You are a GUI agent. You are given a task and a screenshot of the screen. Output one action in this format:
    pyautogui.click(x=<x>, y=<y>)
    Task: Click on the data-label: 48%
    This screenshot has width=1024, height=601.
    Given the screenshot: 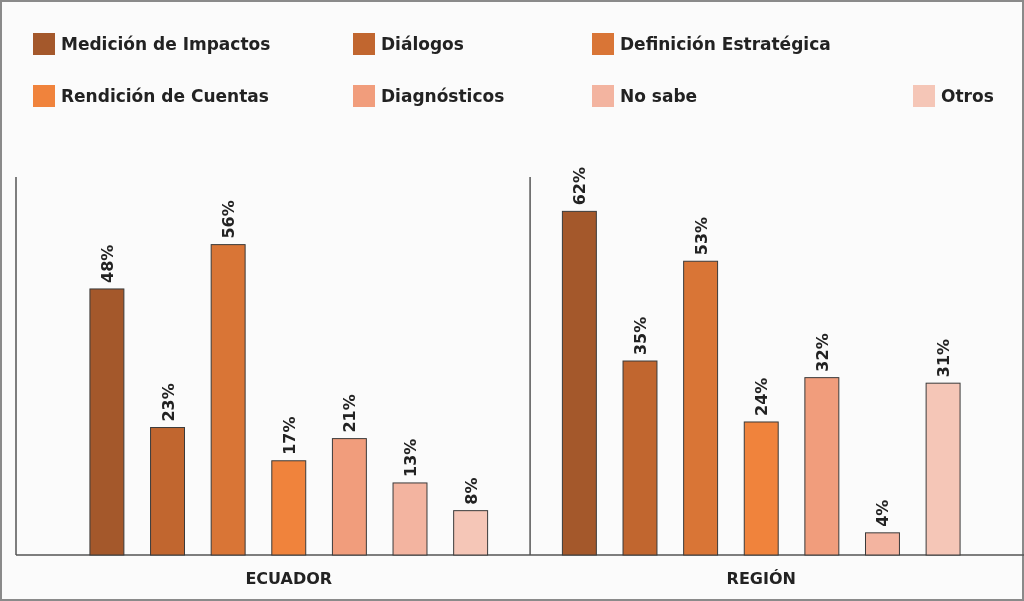 What is the action you would take?
    pyautogui.click(x=107, y=263)
    